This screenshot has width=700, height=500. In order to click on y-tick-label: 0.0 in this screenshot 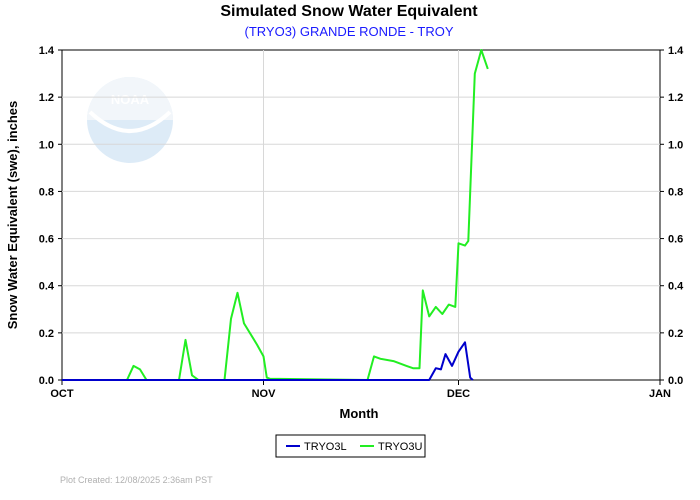, I will do `click(46, 381)`.